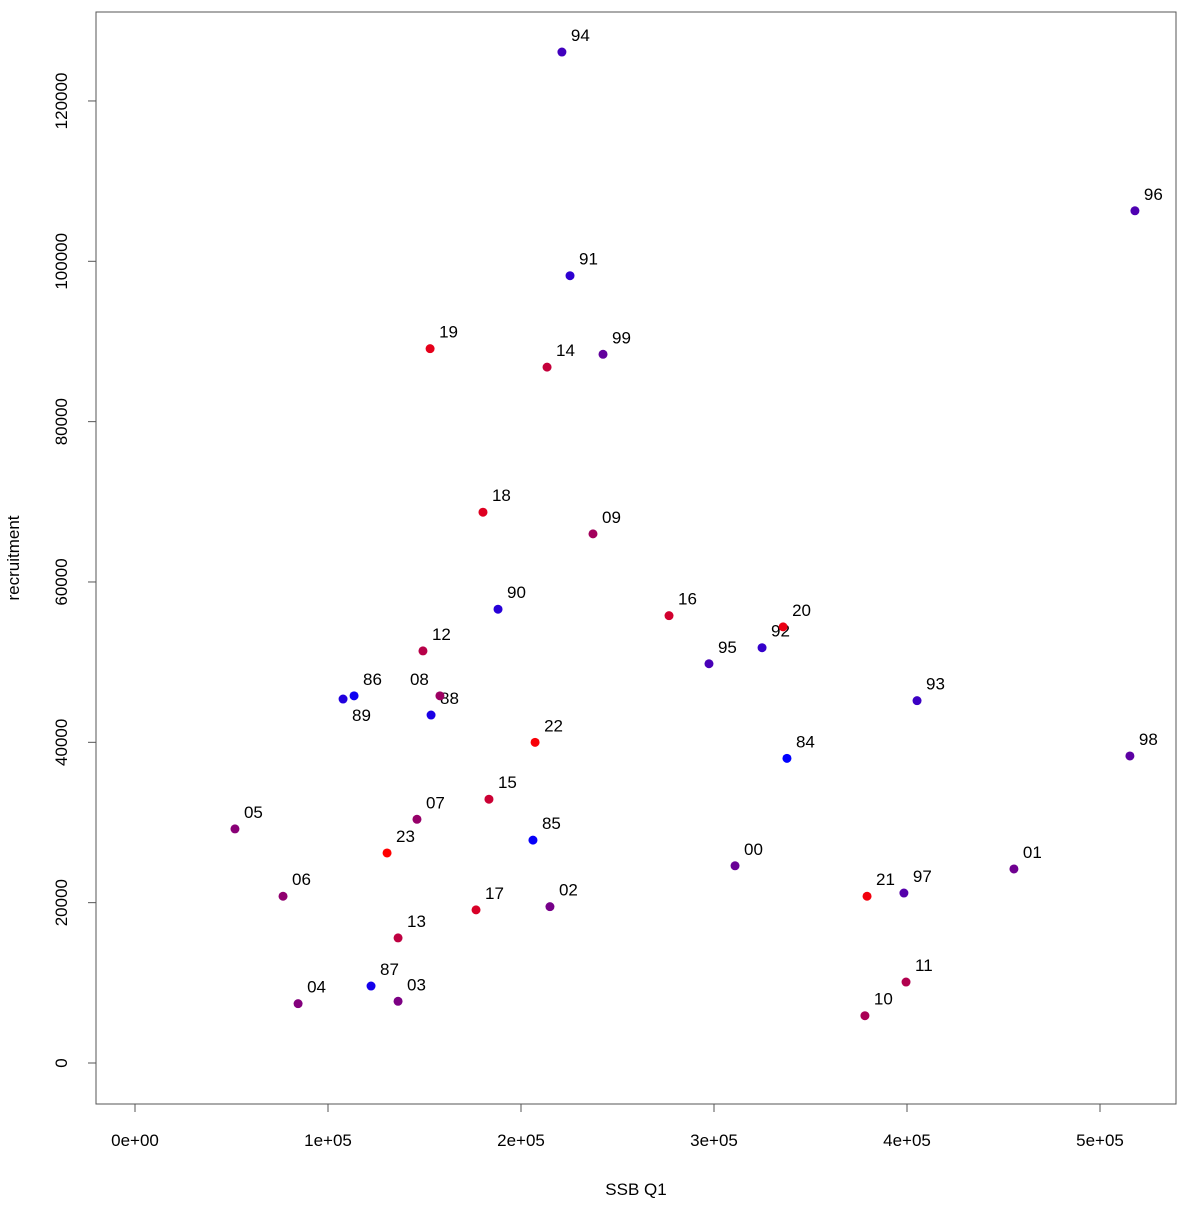  I want to click on point-label: 11, so click(924, 965).